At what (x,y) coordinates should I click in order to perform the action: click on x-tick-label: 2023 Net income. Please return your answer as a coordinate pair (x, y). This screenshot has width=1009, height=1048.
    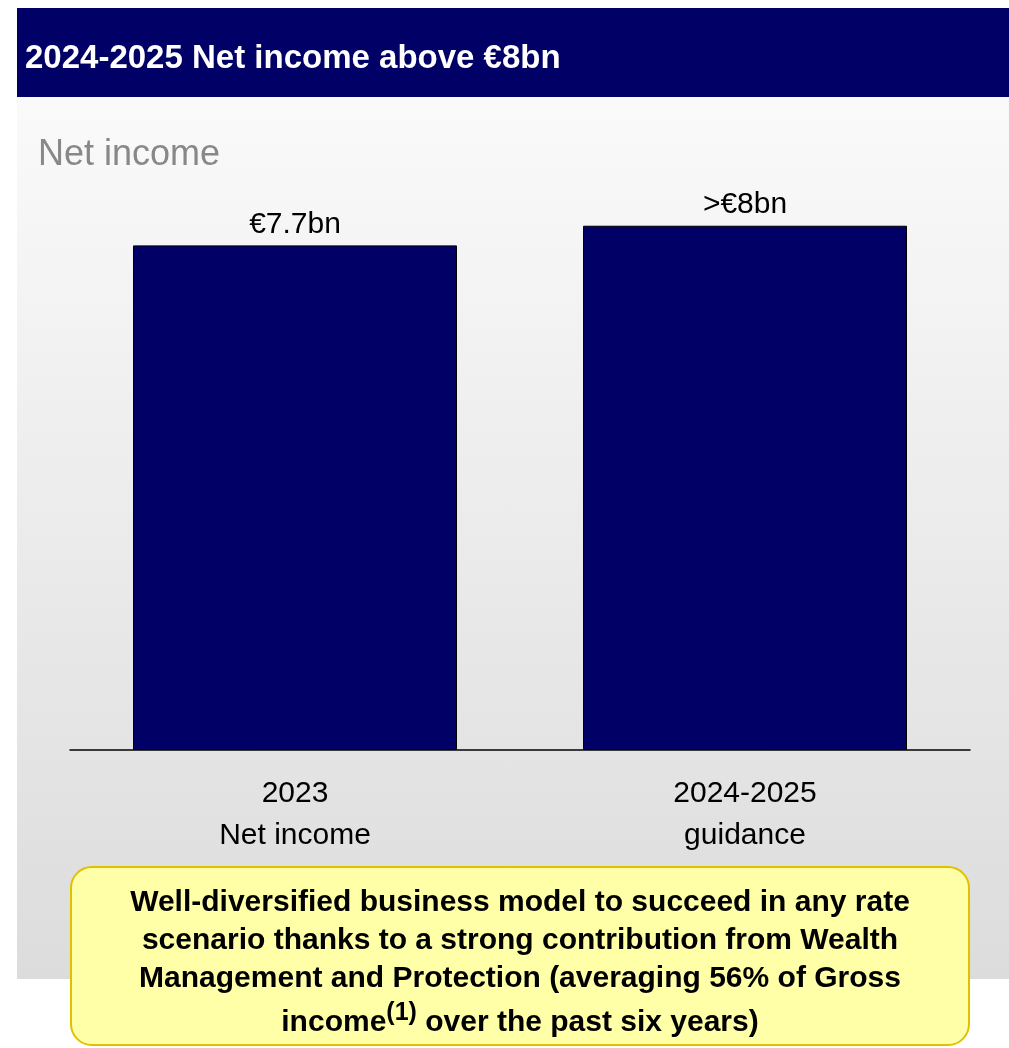
    Looking at the image, I should click on (295, 812).